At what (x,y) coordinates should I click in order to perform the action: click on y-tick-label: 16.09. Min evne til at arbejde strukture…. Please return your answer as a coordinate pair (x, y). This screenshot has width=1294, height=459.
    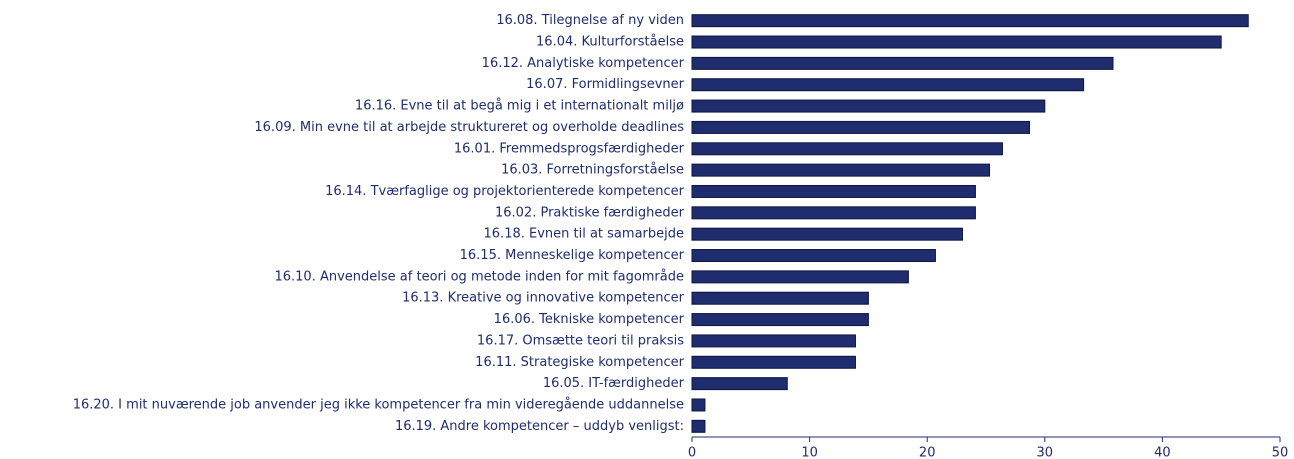
    Looking at the image, I should click on (469, 127).